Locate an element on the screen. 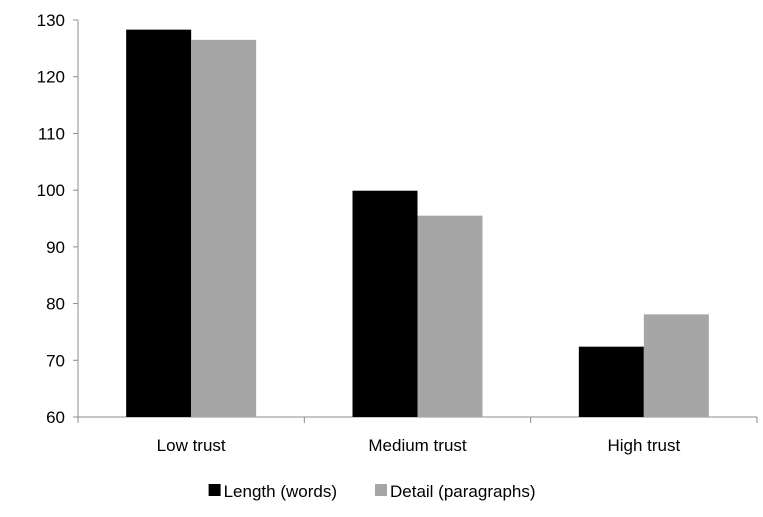 The height and width of the screenshot is (517, 763). y-tick-label: 100 is located at coordinates (51, 190).